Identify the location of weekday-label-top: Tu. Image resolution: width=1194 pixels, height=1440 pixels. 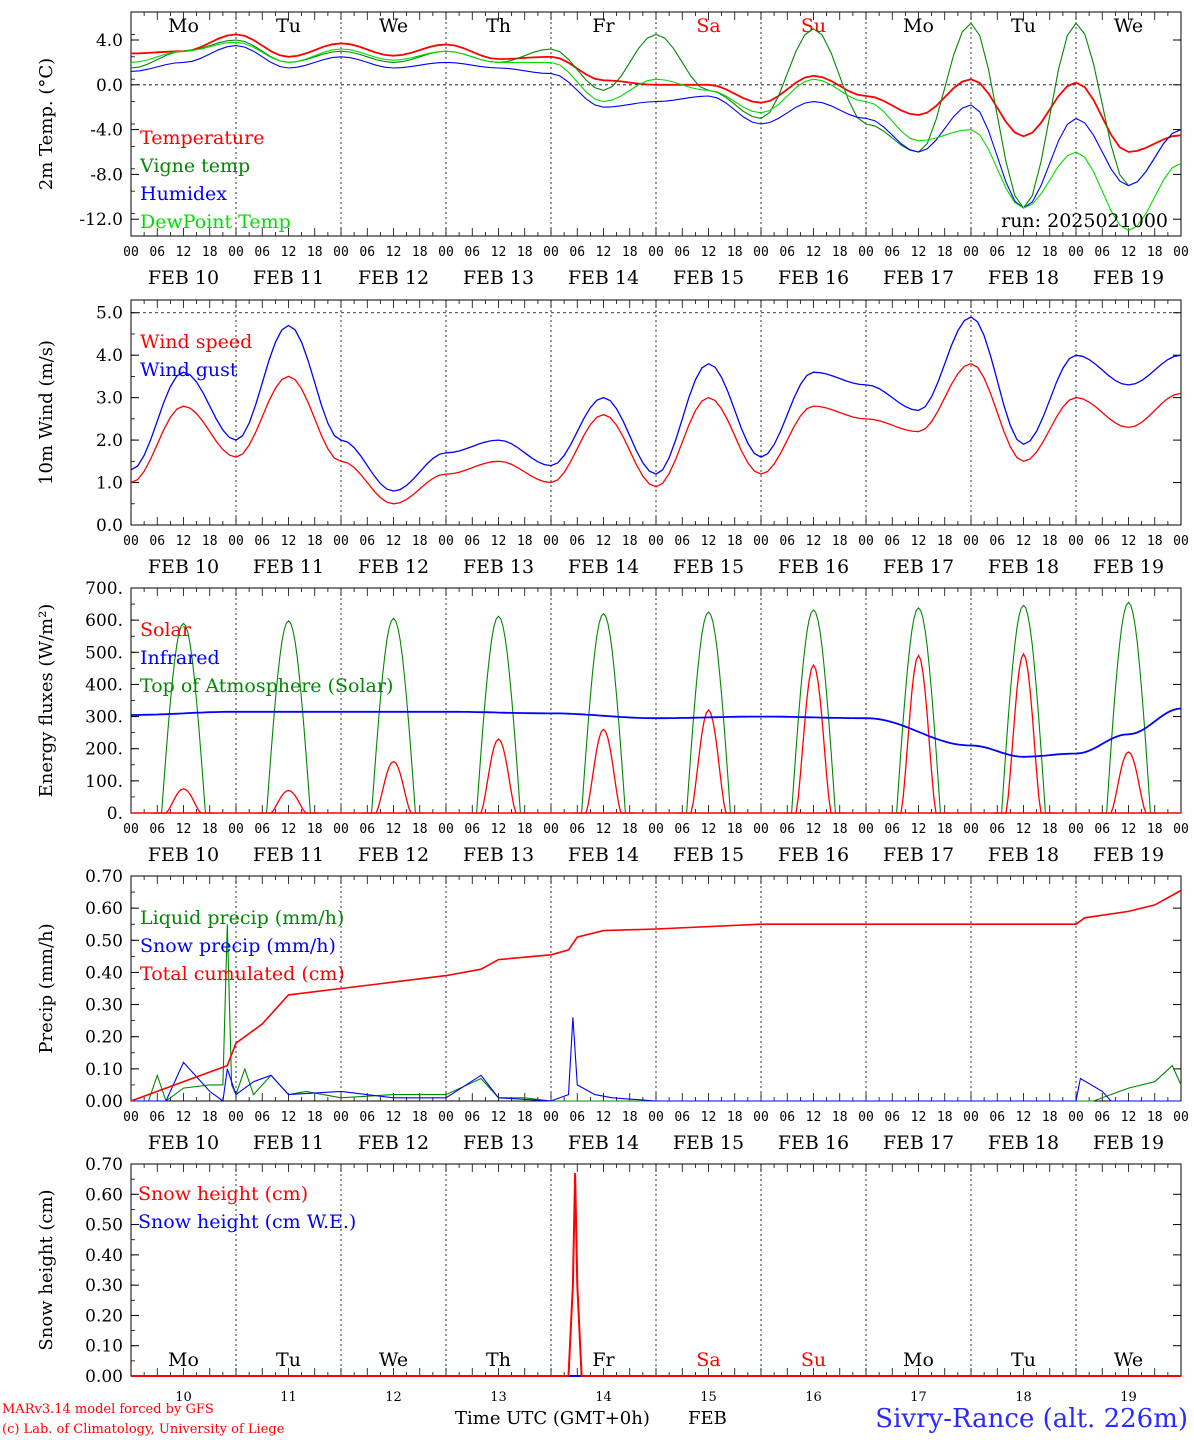
(288, 26).